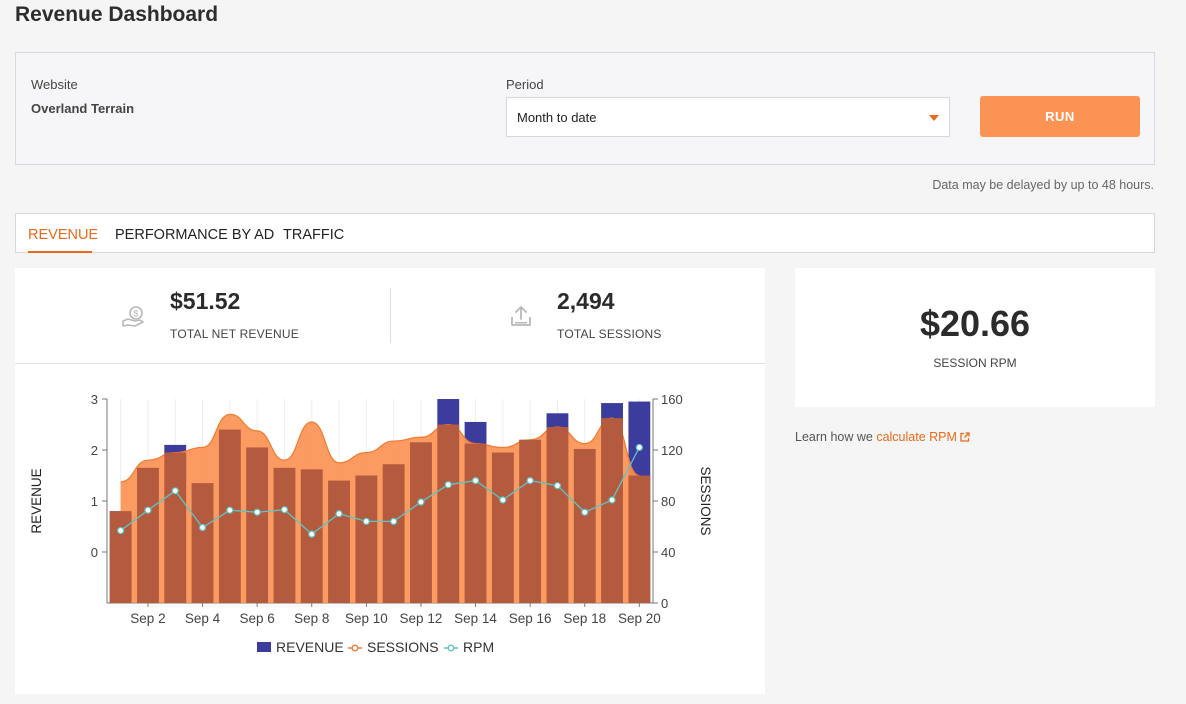  Describe the element at coordinates (1060, 116) in the screenshot. I see `run-button: RUN` at that location.